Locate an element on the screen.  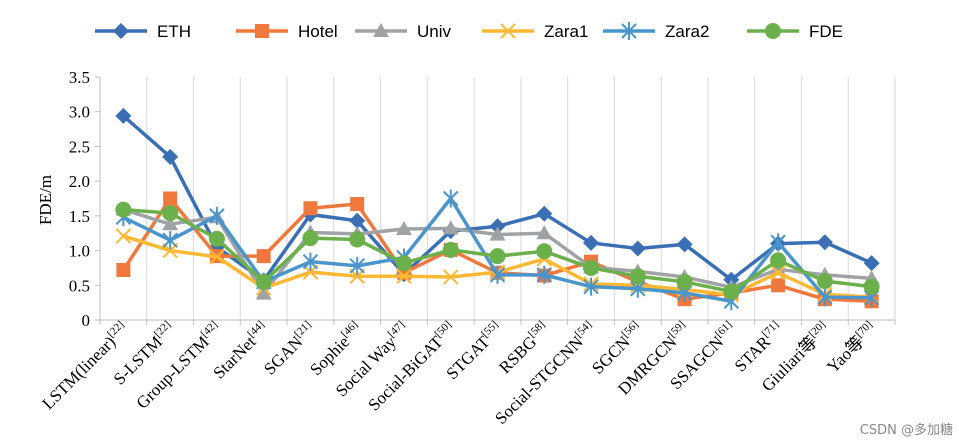
y-tick-label: 1.5 is located at coordinates (79, 216).